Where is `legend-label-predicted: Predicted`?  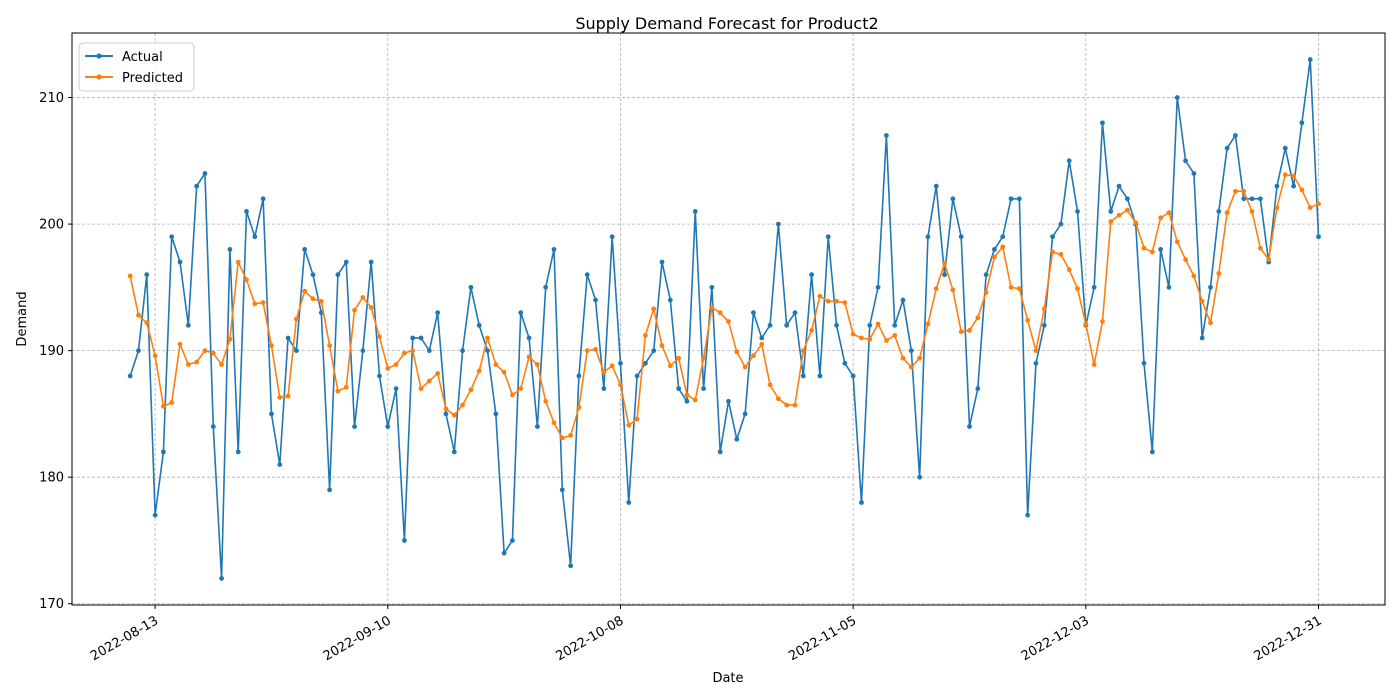
legend-label-predicted: Predicted is located at coordinates (152, 78).